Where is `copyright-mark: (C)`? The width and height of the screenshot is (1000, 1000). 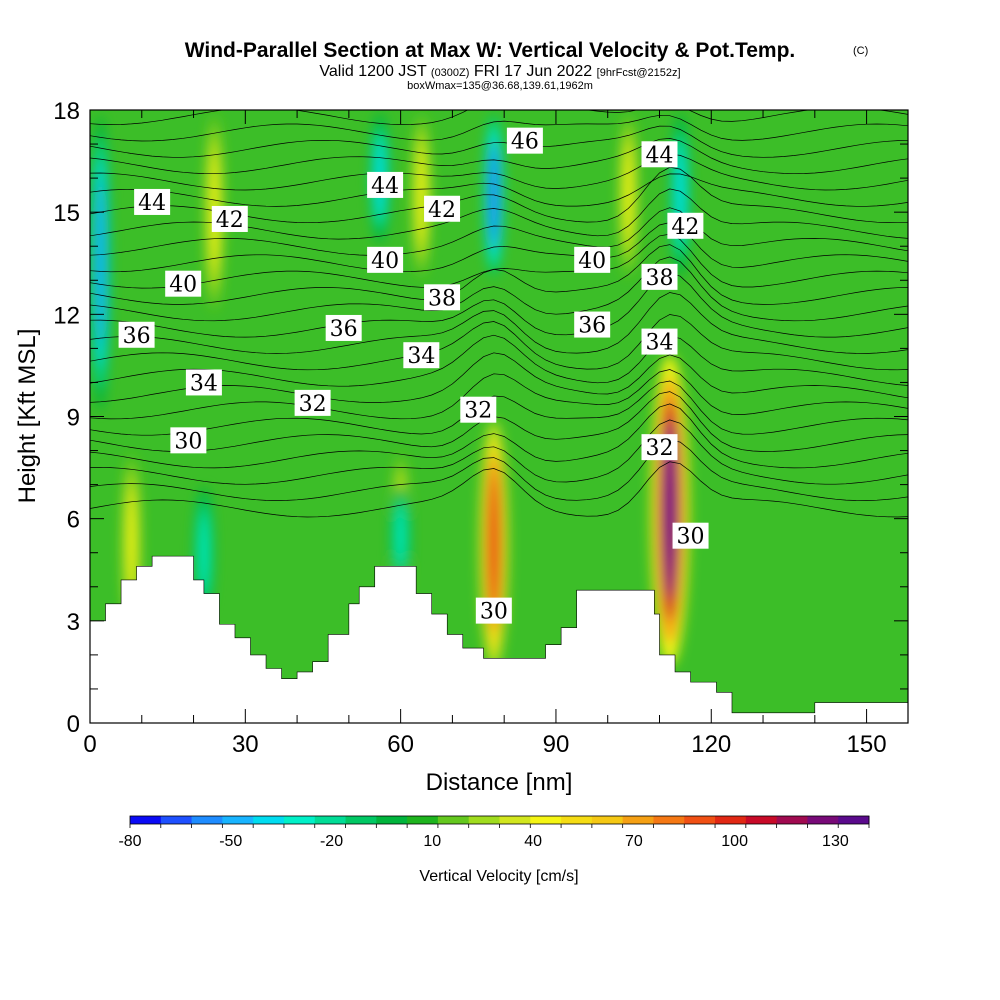 copyright-mark: (C) is located at coordinates (860, 51).